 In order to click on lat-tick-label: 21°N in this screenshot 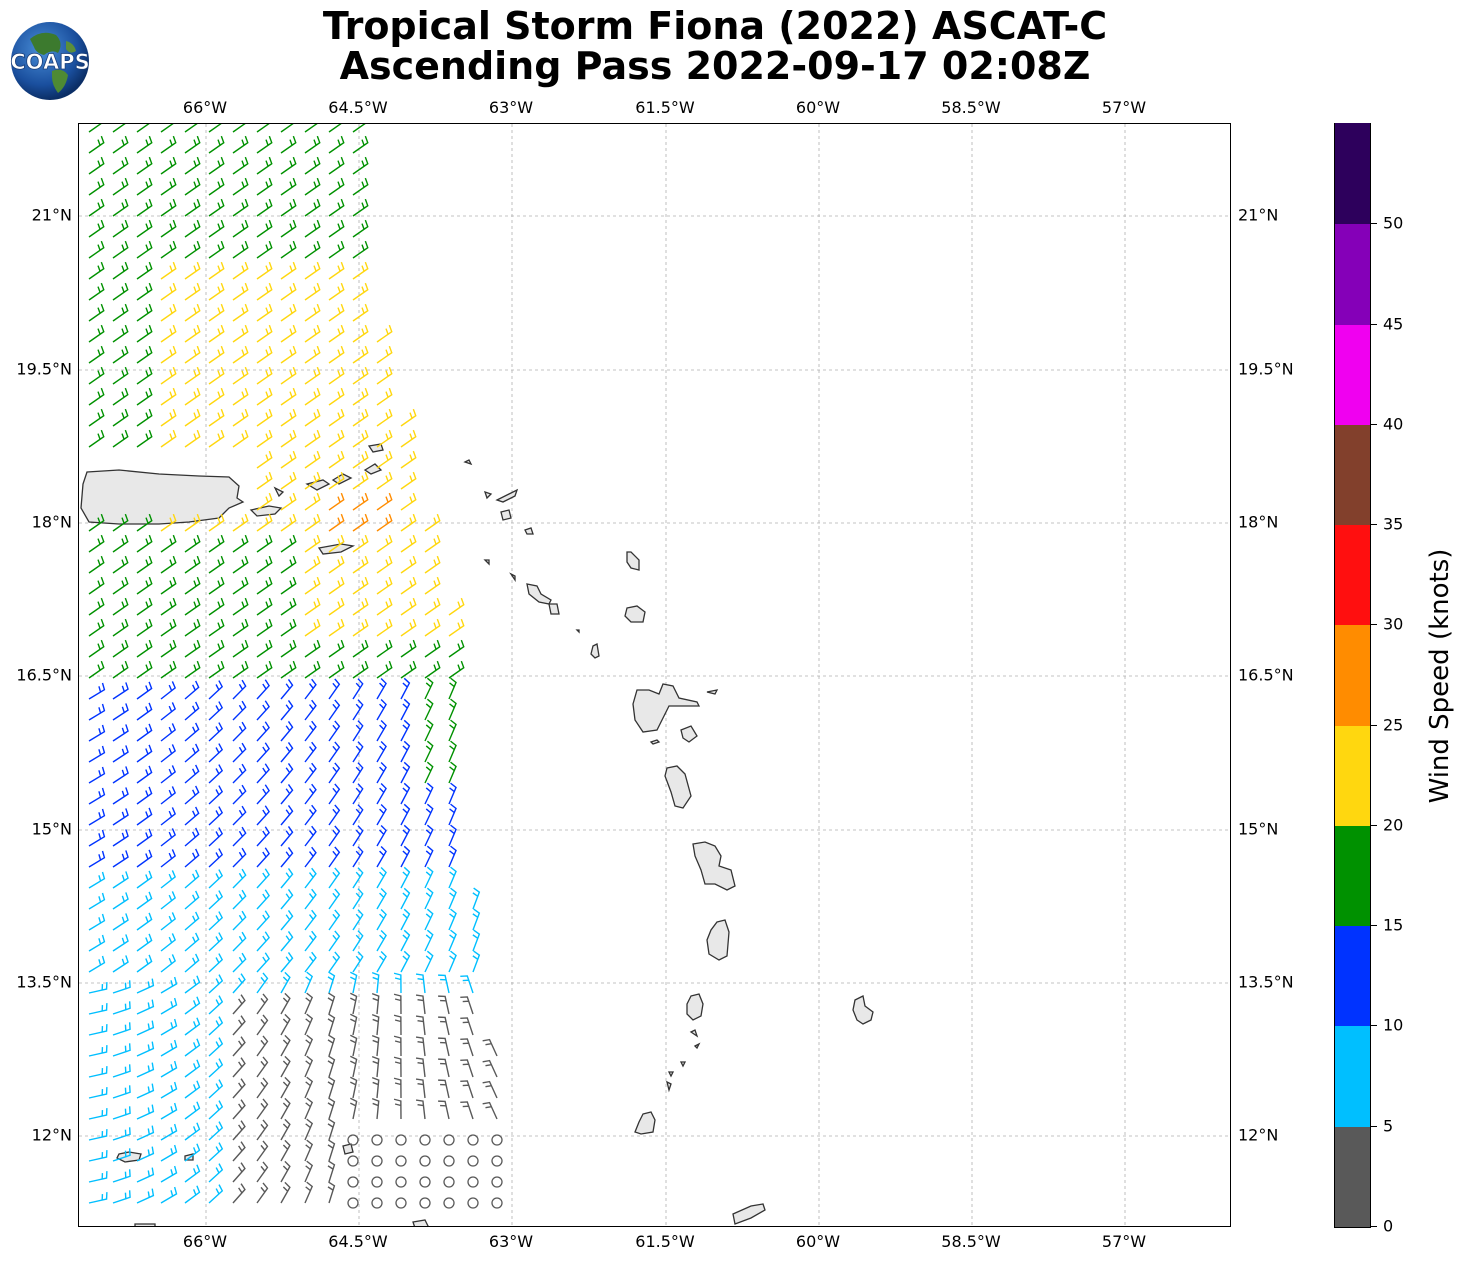, I will do `click(51, 215)`.